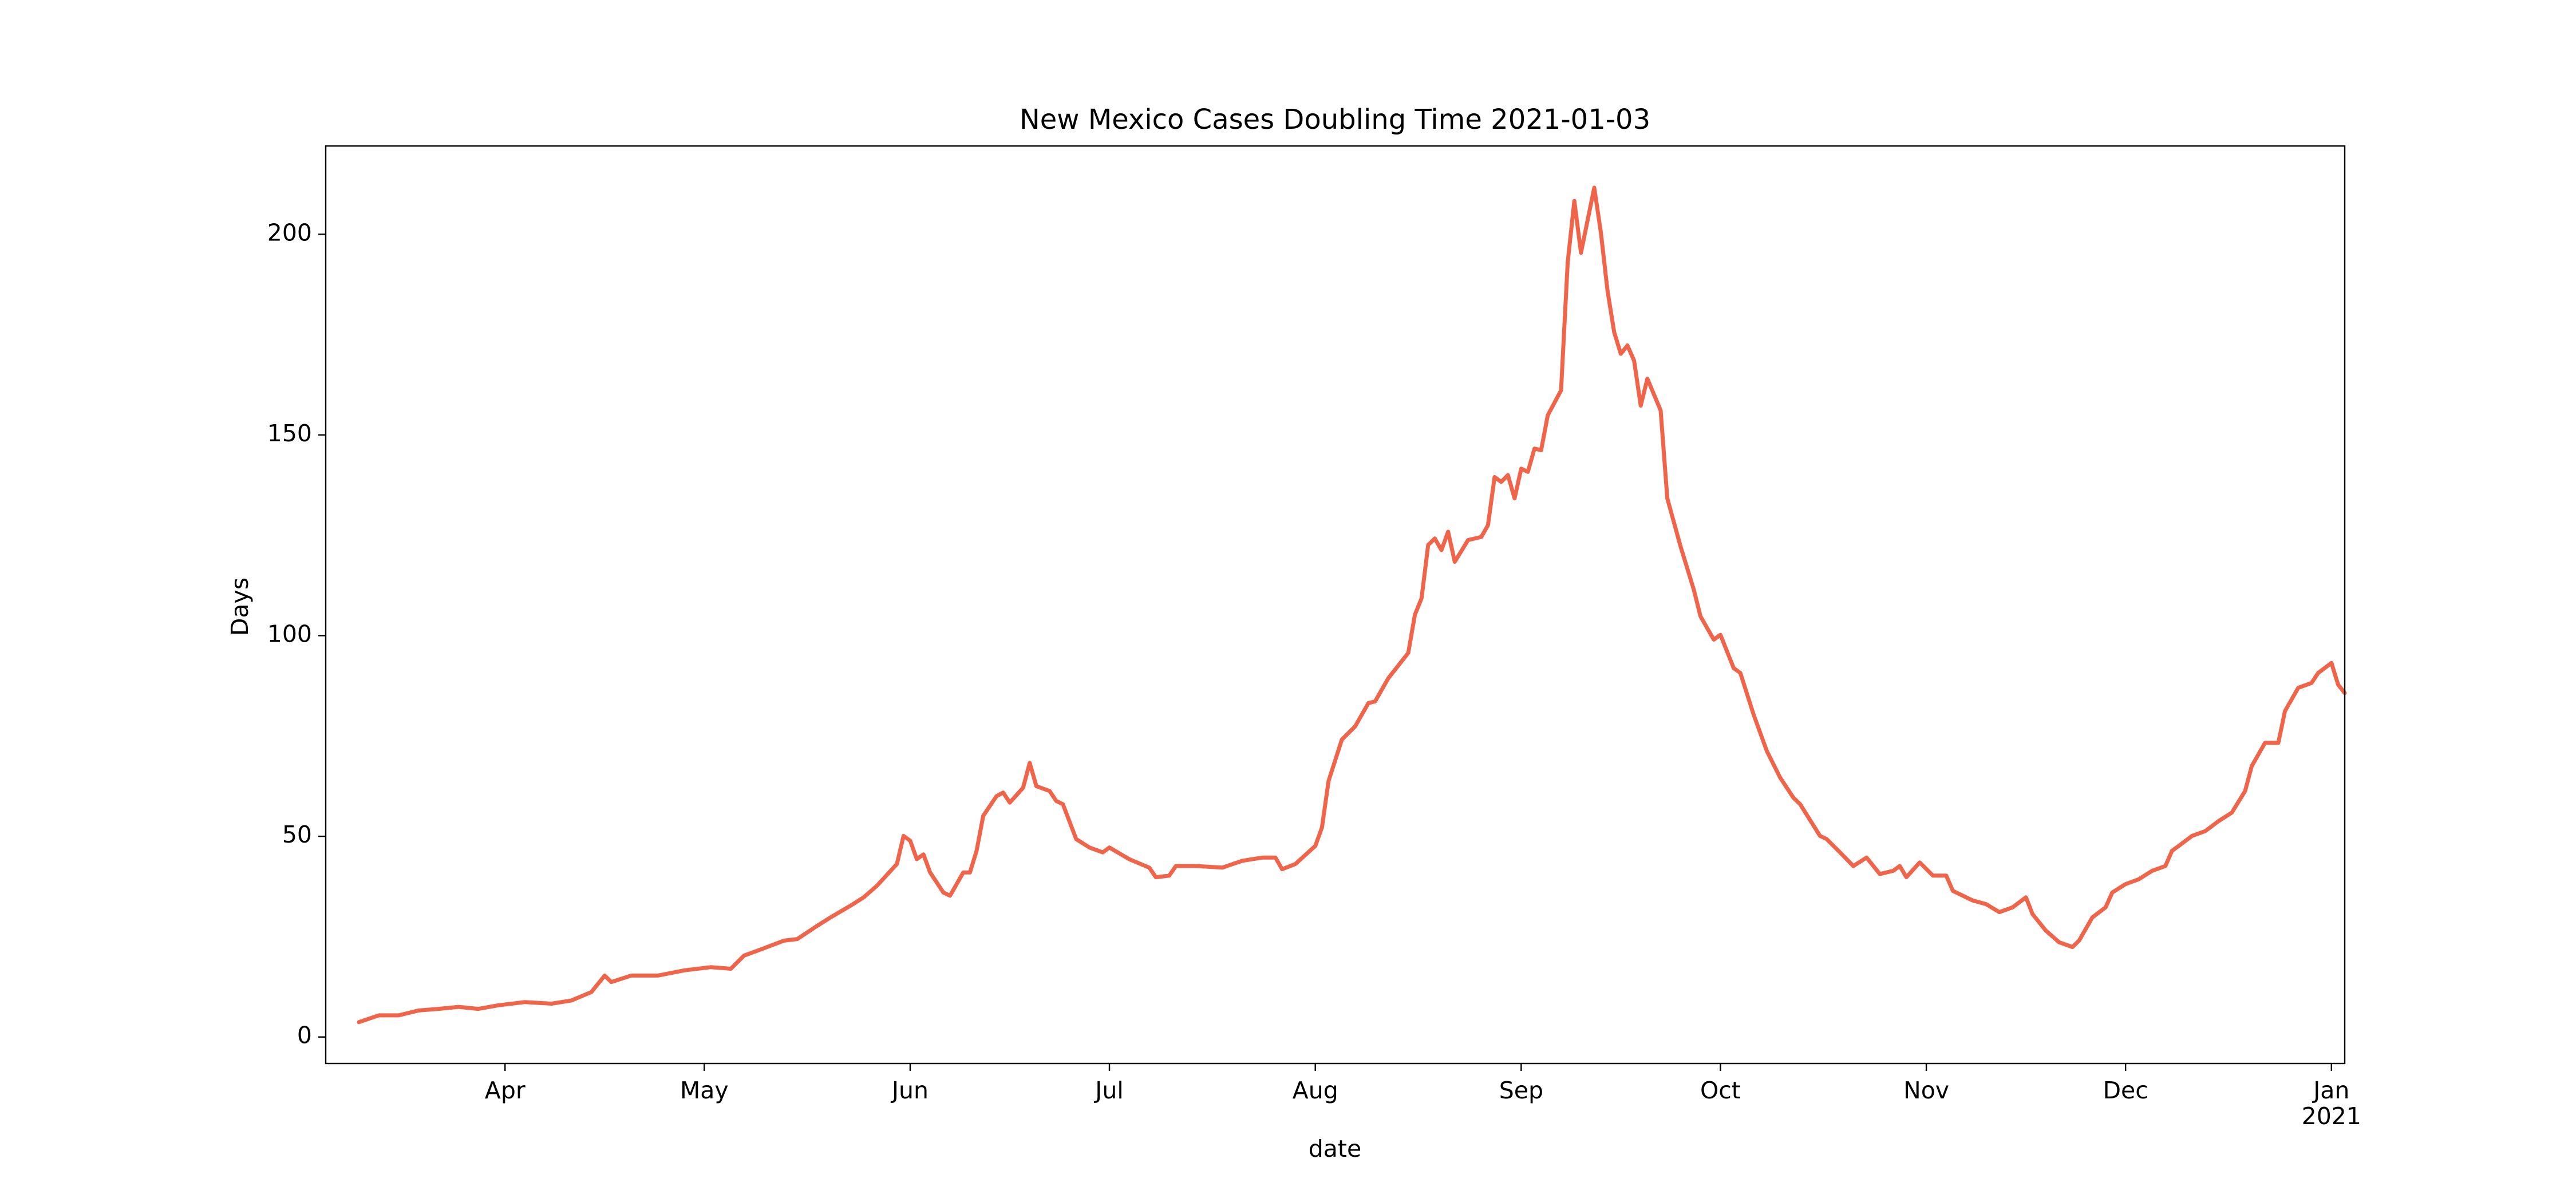 The height and width of the screenshot is (1202, 2576). What do you see at coordinates (1315, 1091) in the screenshot?
I see `x-tick-label: Aug` at bounding box center [1315, 1091].